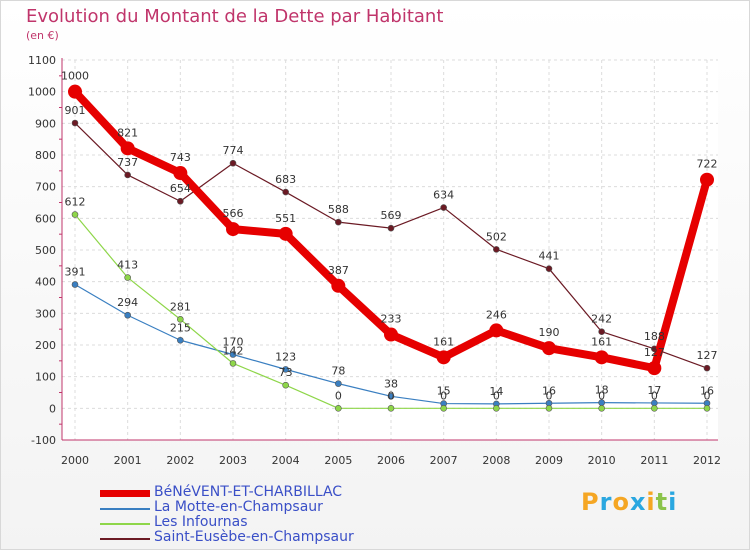 The height and width of the screenshot is (550, 750). What do you see at coordinates (338, 270) in the screenshot?
I see `data-label: 387` at bounding box center [338, 270].